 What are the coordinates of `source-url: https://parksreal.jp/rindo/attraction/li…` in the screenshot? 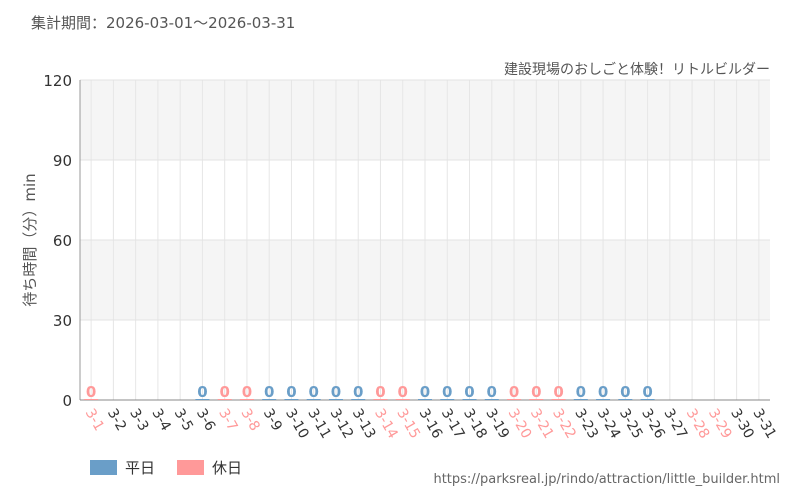 It's located at (606, 479).